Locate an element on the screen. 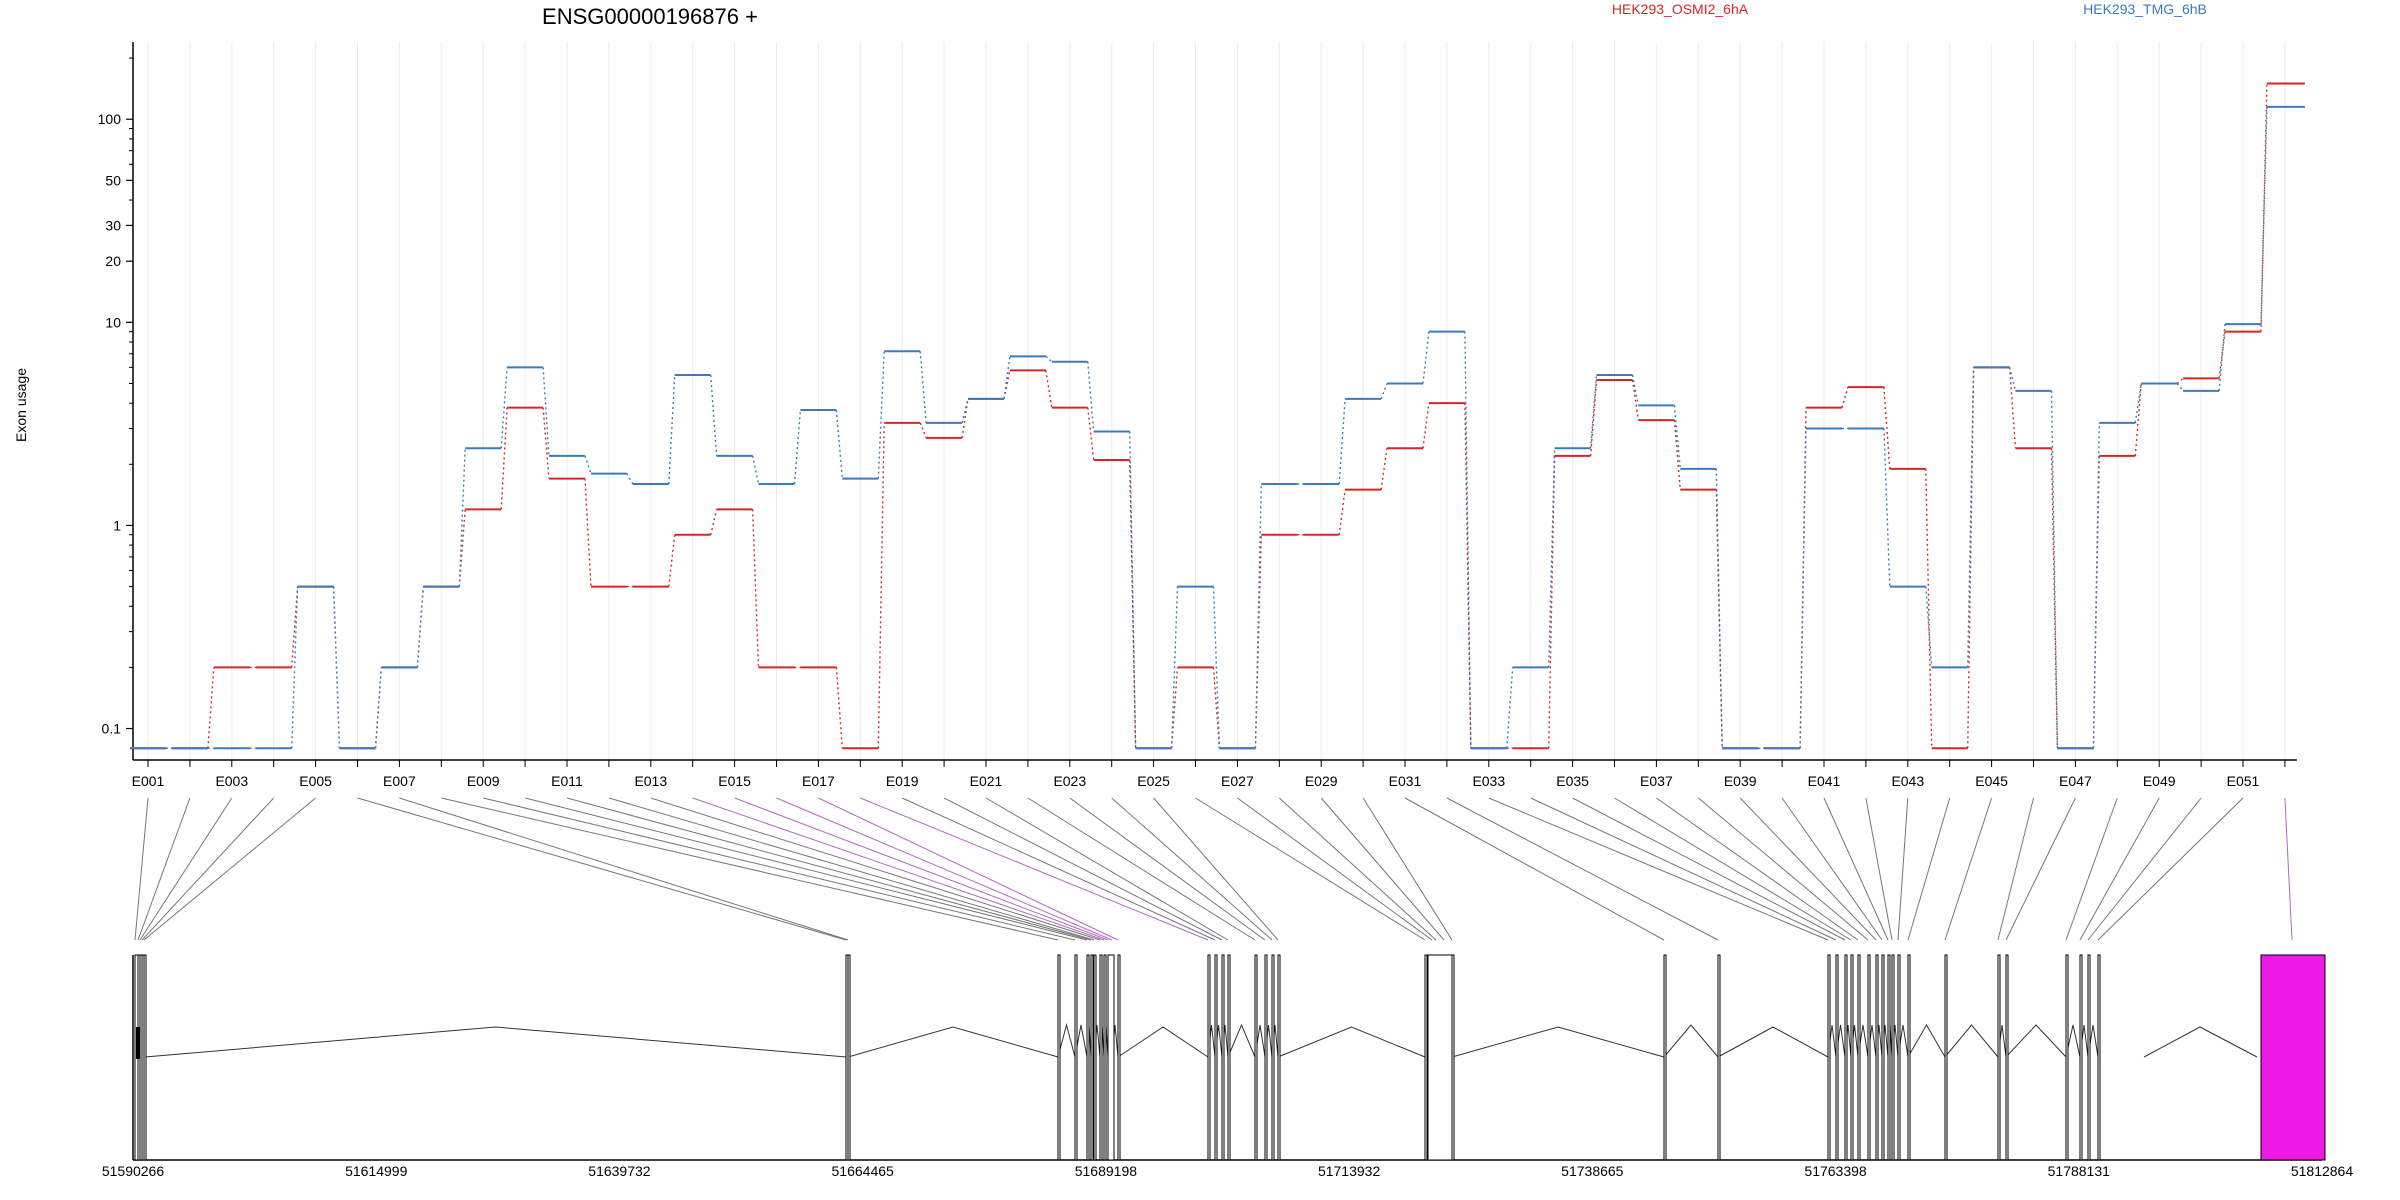  x-tick-label: E001 is located at coordinates (148, 781).